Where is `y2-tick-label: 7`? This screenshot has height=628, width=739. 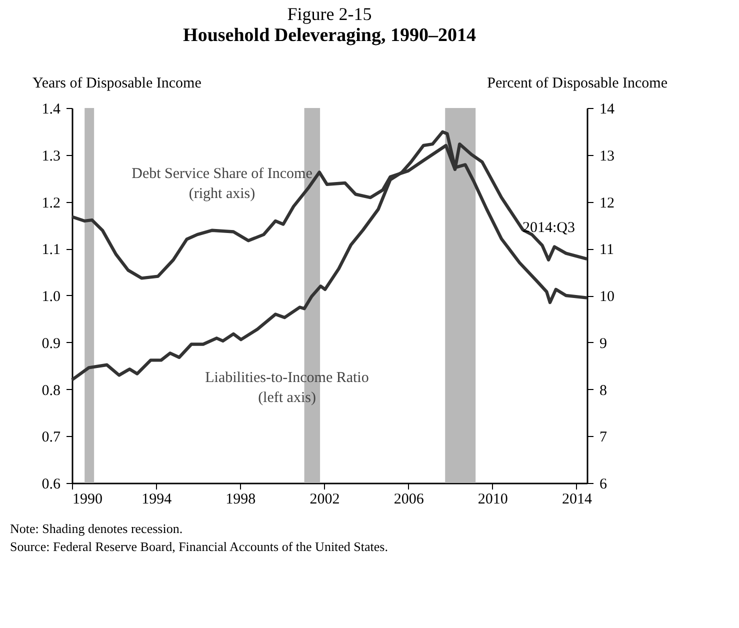 y2-tick-label: 7 is located at coordinates (604, 438).